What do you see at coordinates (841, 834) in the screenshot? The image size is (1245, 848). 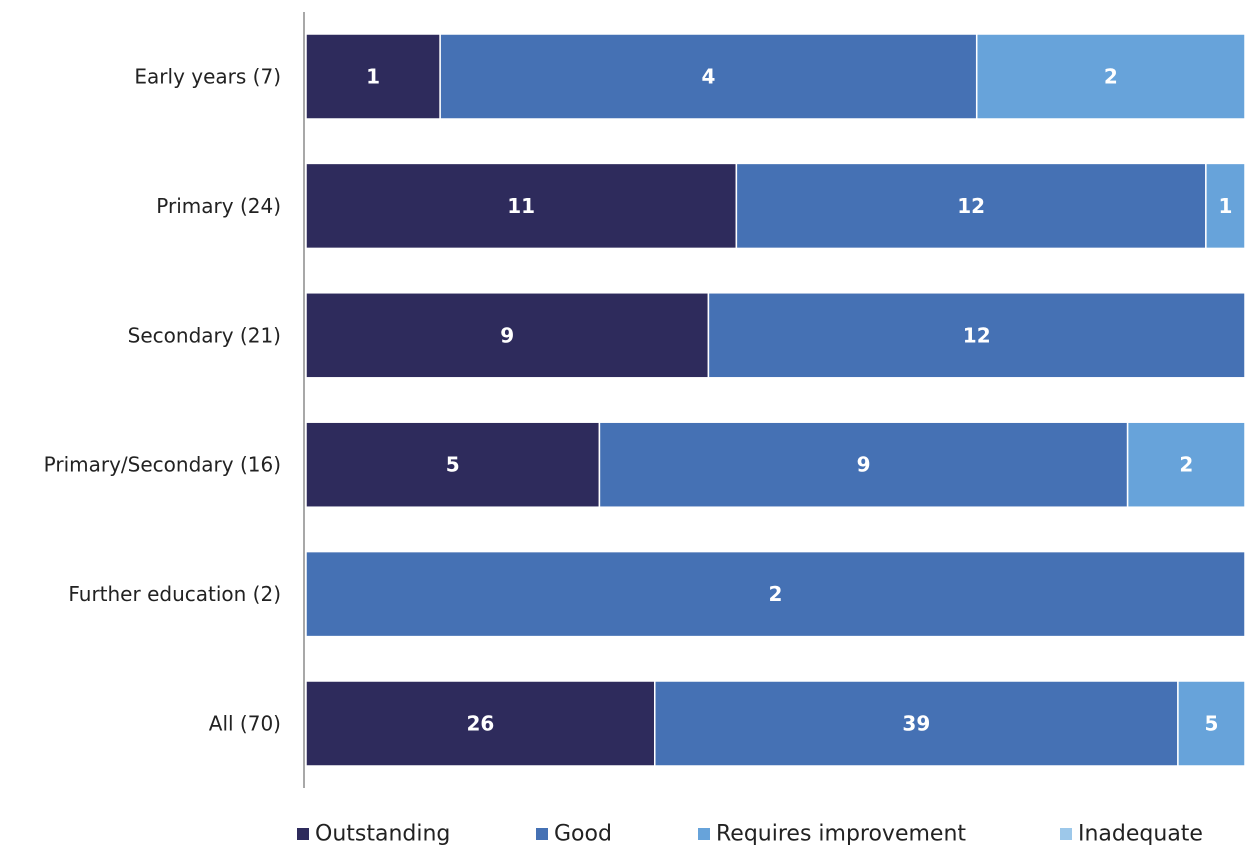 I see `legend-label: Requires improvement` at bounding box center [841, 834].